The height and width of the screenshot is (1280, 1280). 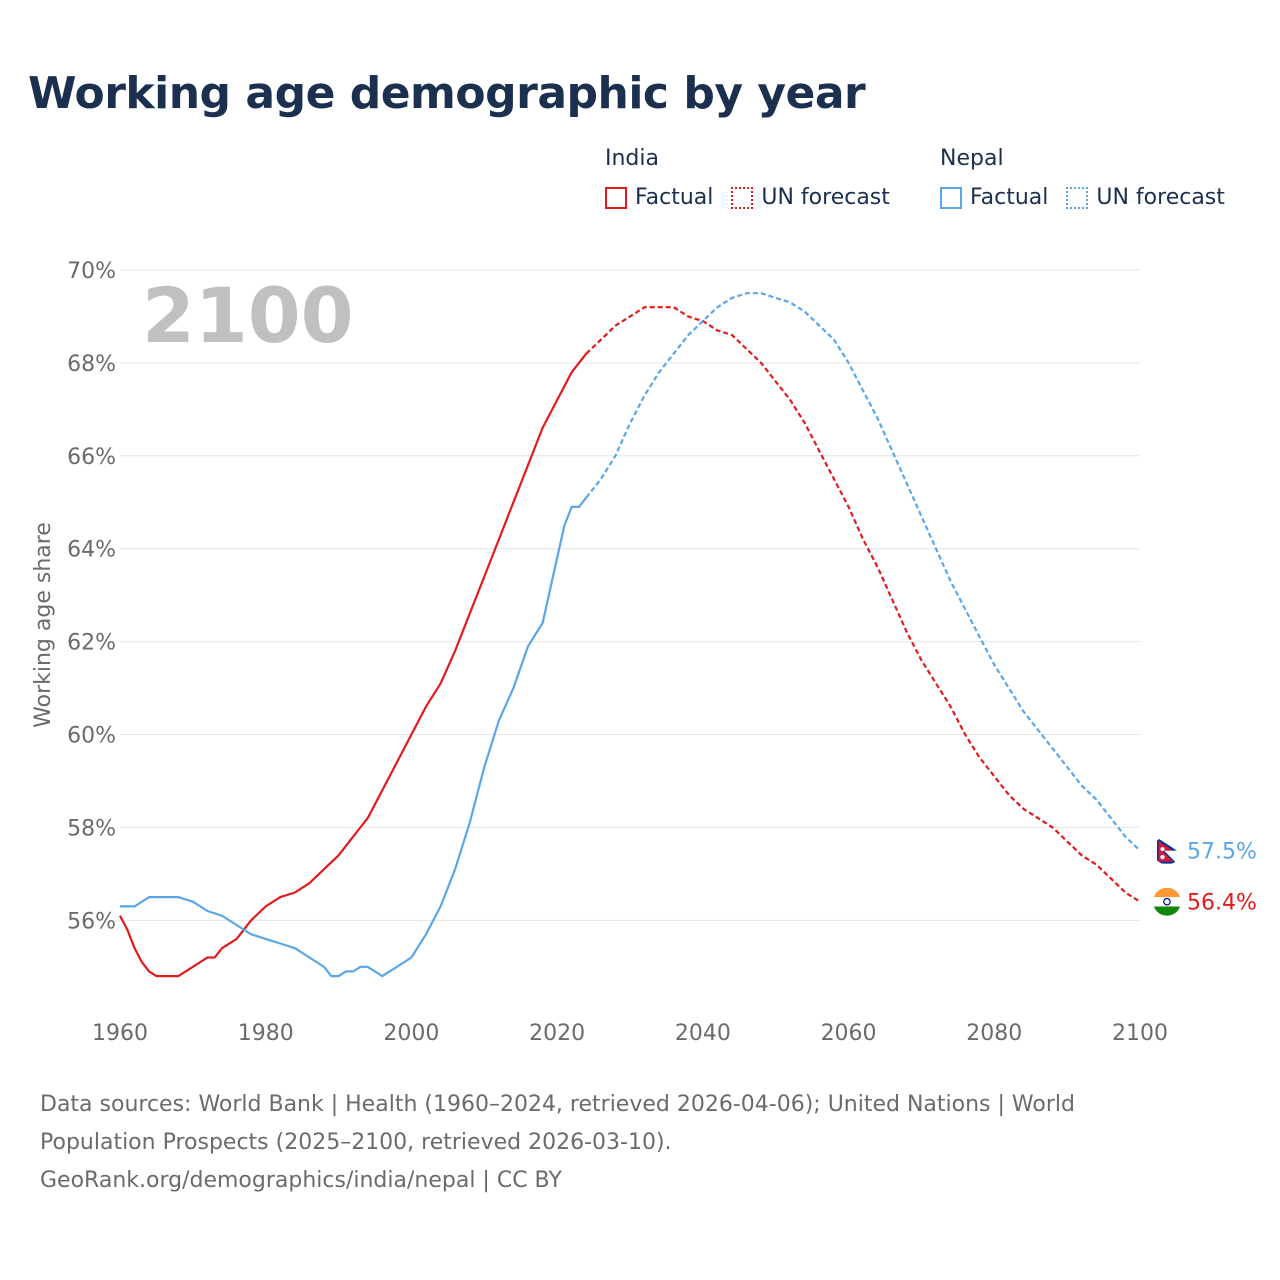 What do you see at coordinates (91, 828) in the screenshot?
I see `y-tick-label: 58%` at bounding box center [91, 828].